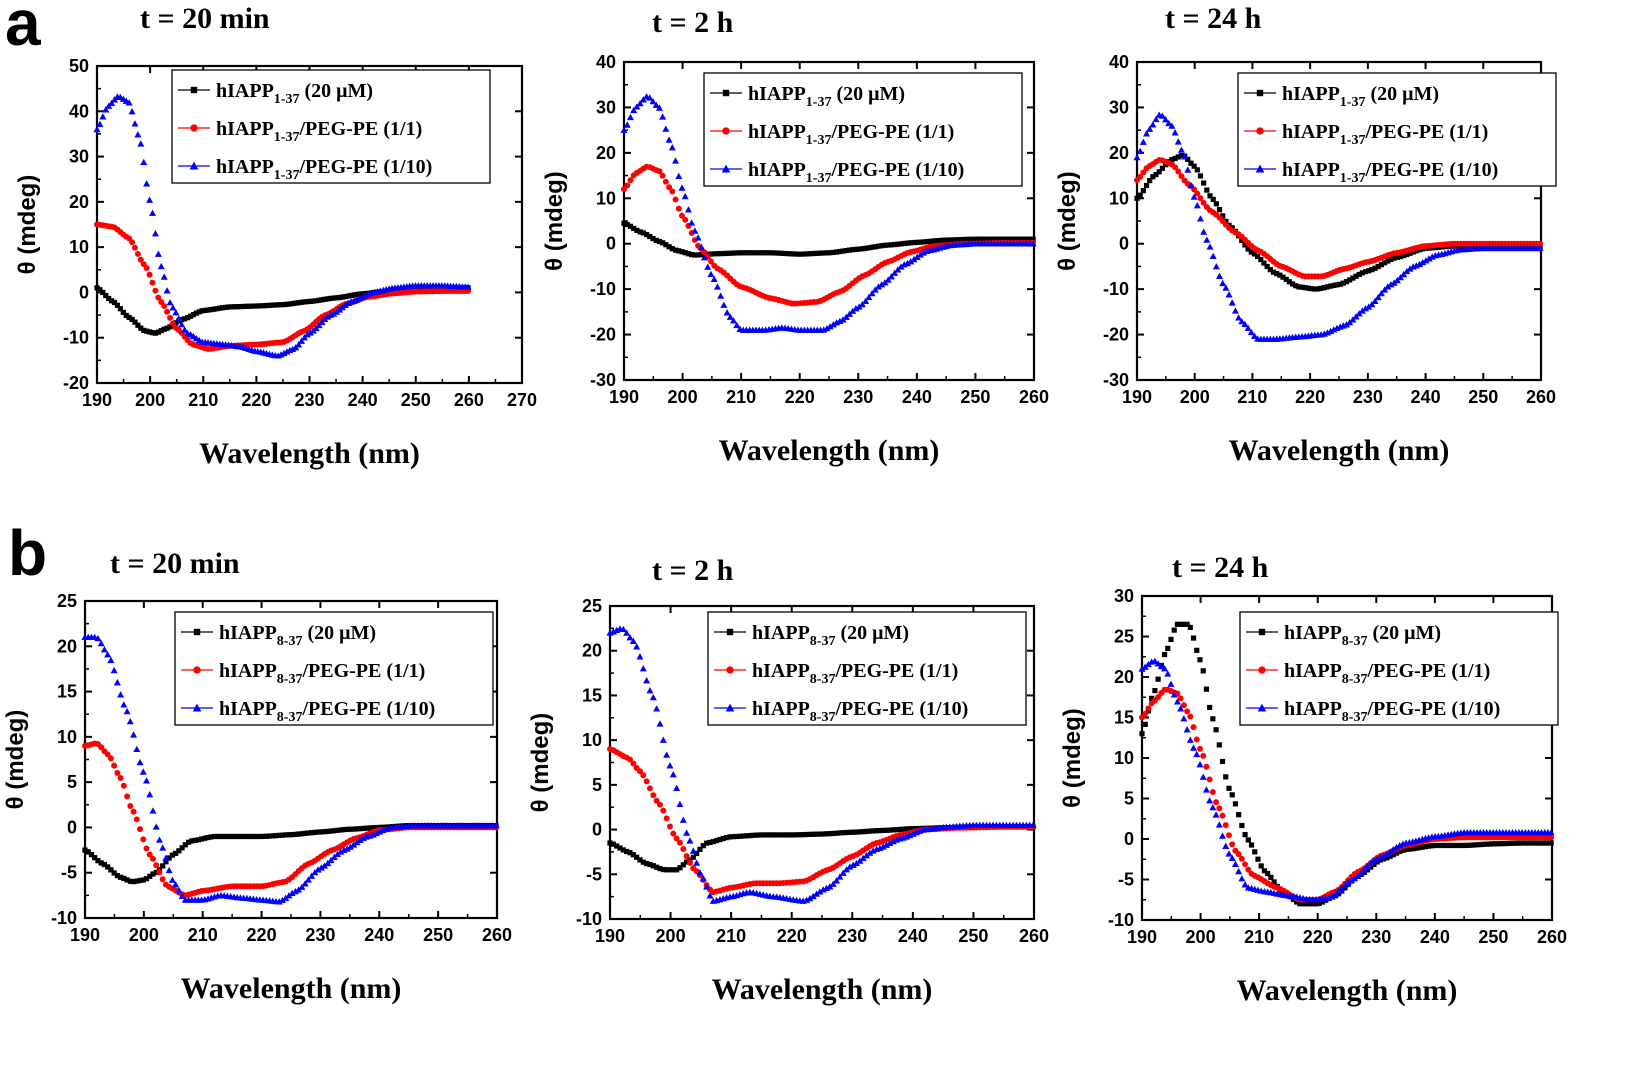 This screenshot has height=1078, width=1650. Describe the element at coordinates (76, 383) in the screenshot. I see `y-tick-label: -20` at that location.